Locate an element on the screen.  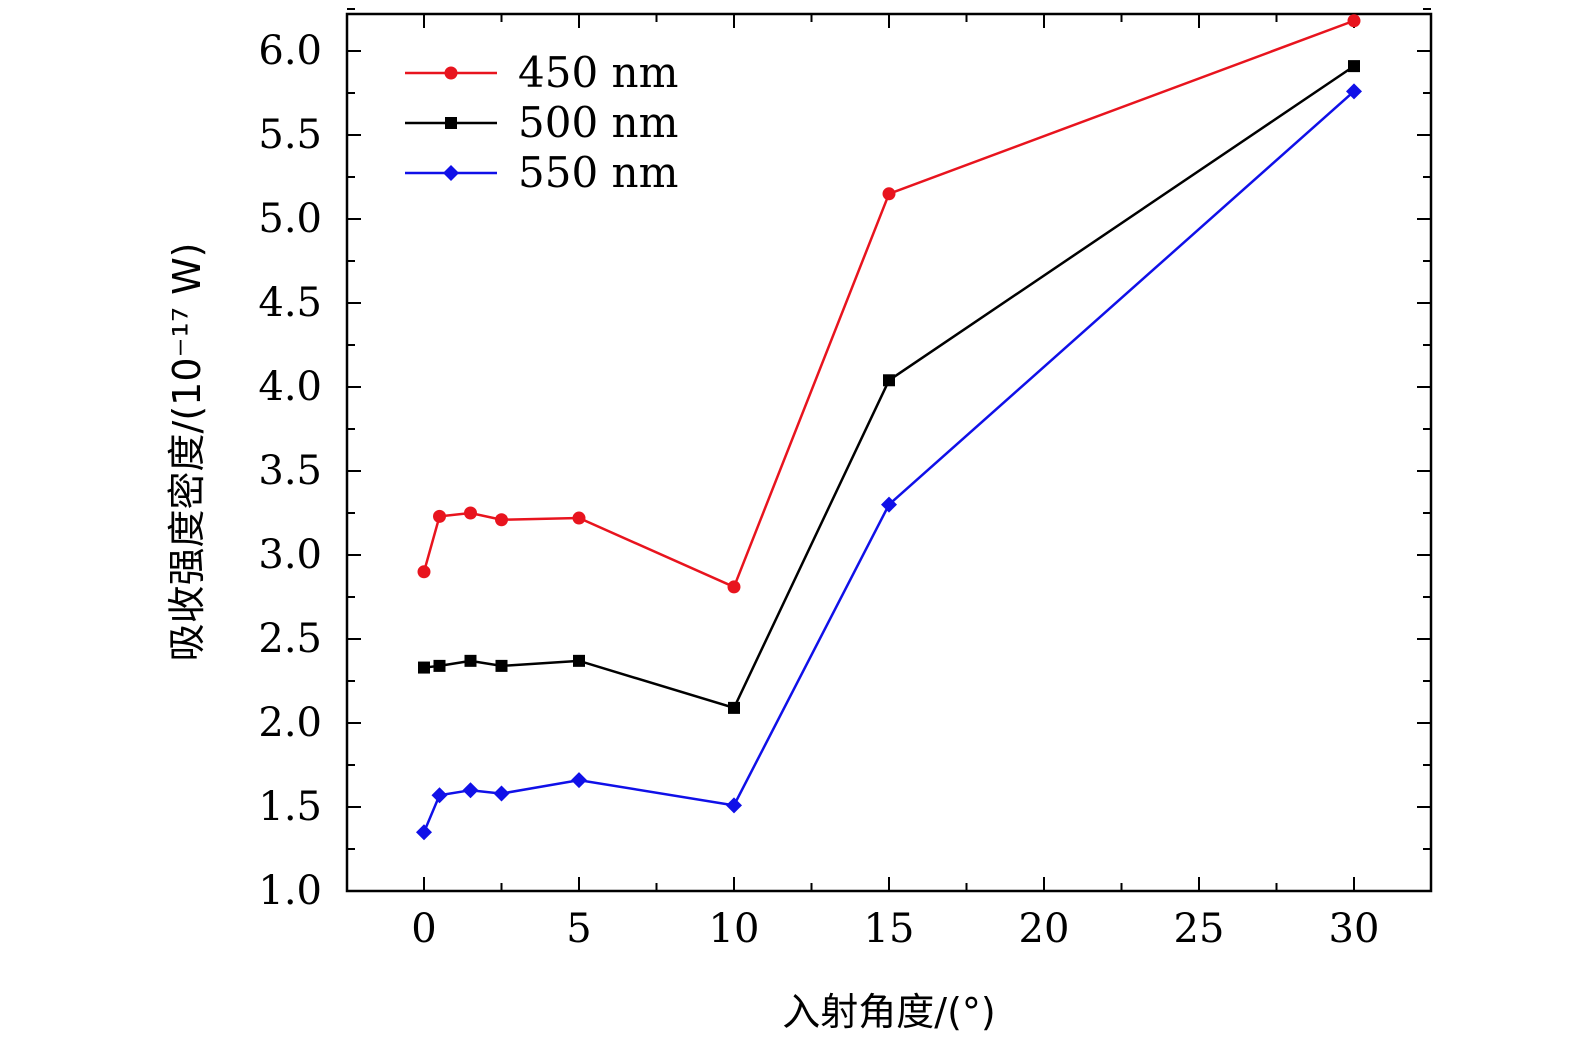
y-tick-label: 3.5 is located at coordinates (290, 471).